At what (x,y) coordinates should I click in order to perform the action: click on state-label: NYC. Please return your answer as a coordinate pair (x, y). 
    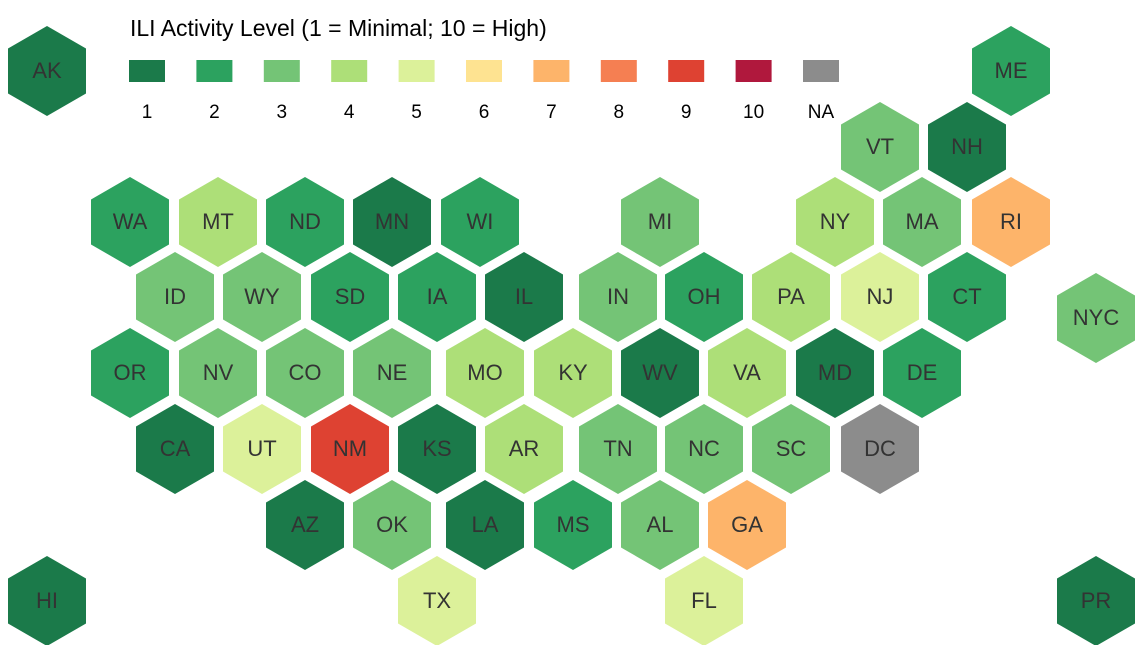
    Looking at the image, I should click on (1096, 317).